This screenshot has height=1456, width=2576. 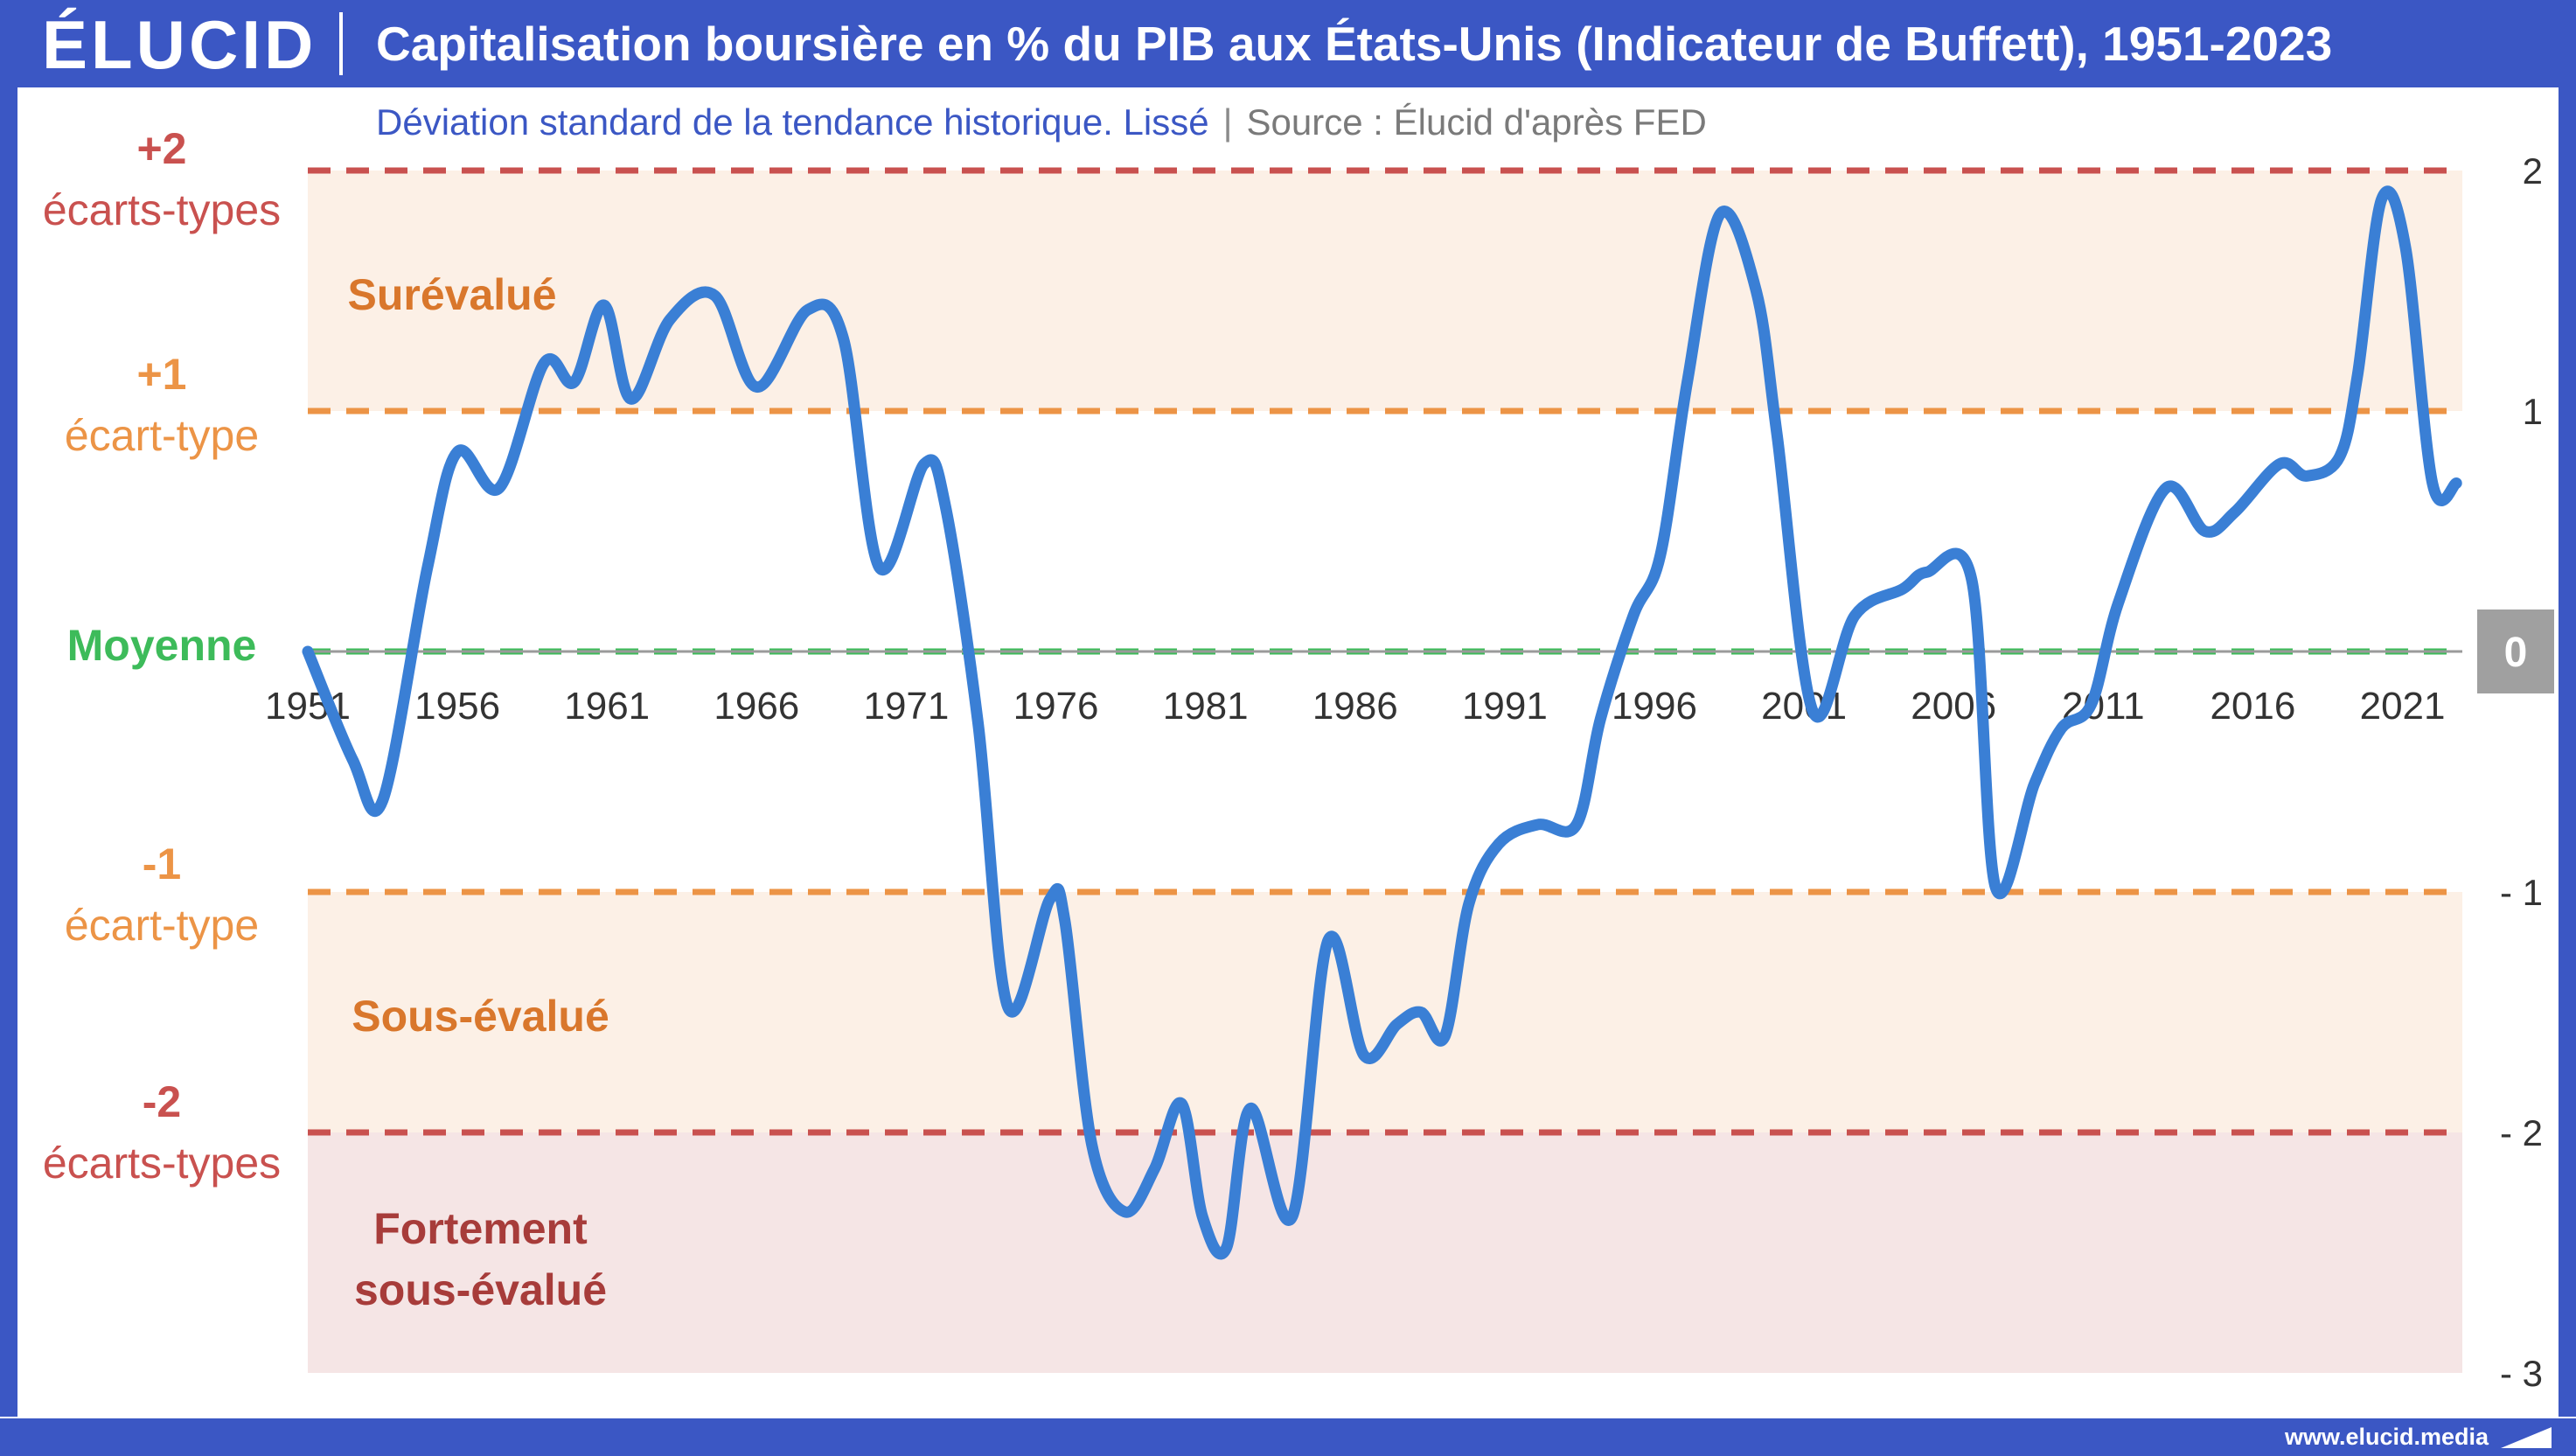 I want to click on band-strongly-undervalued, so click(x=1385, y=1252).